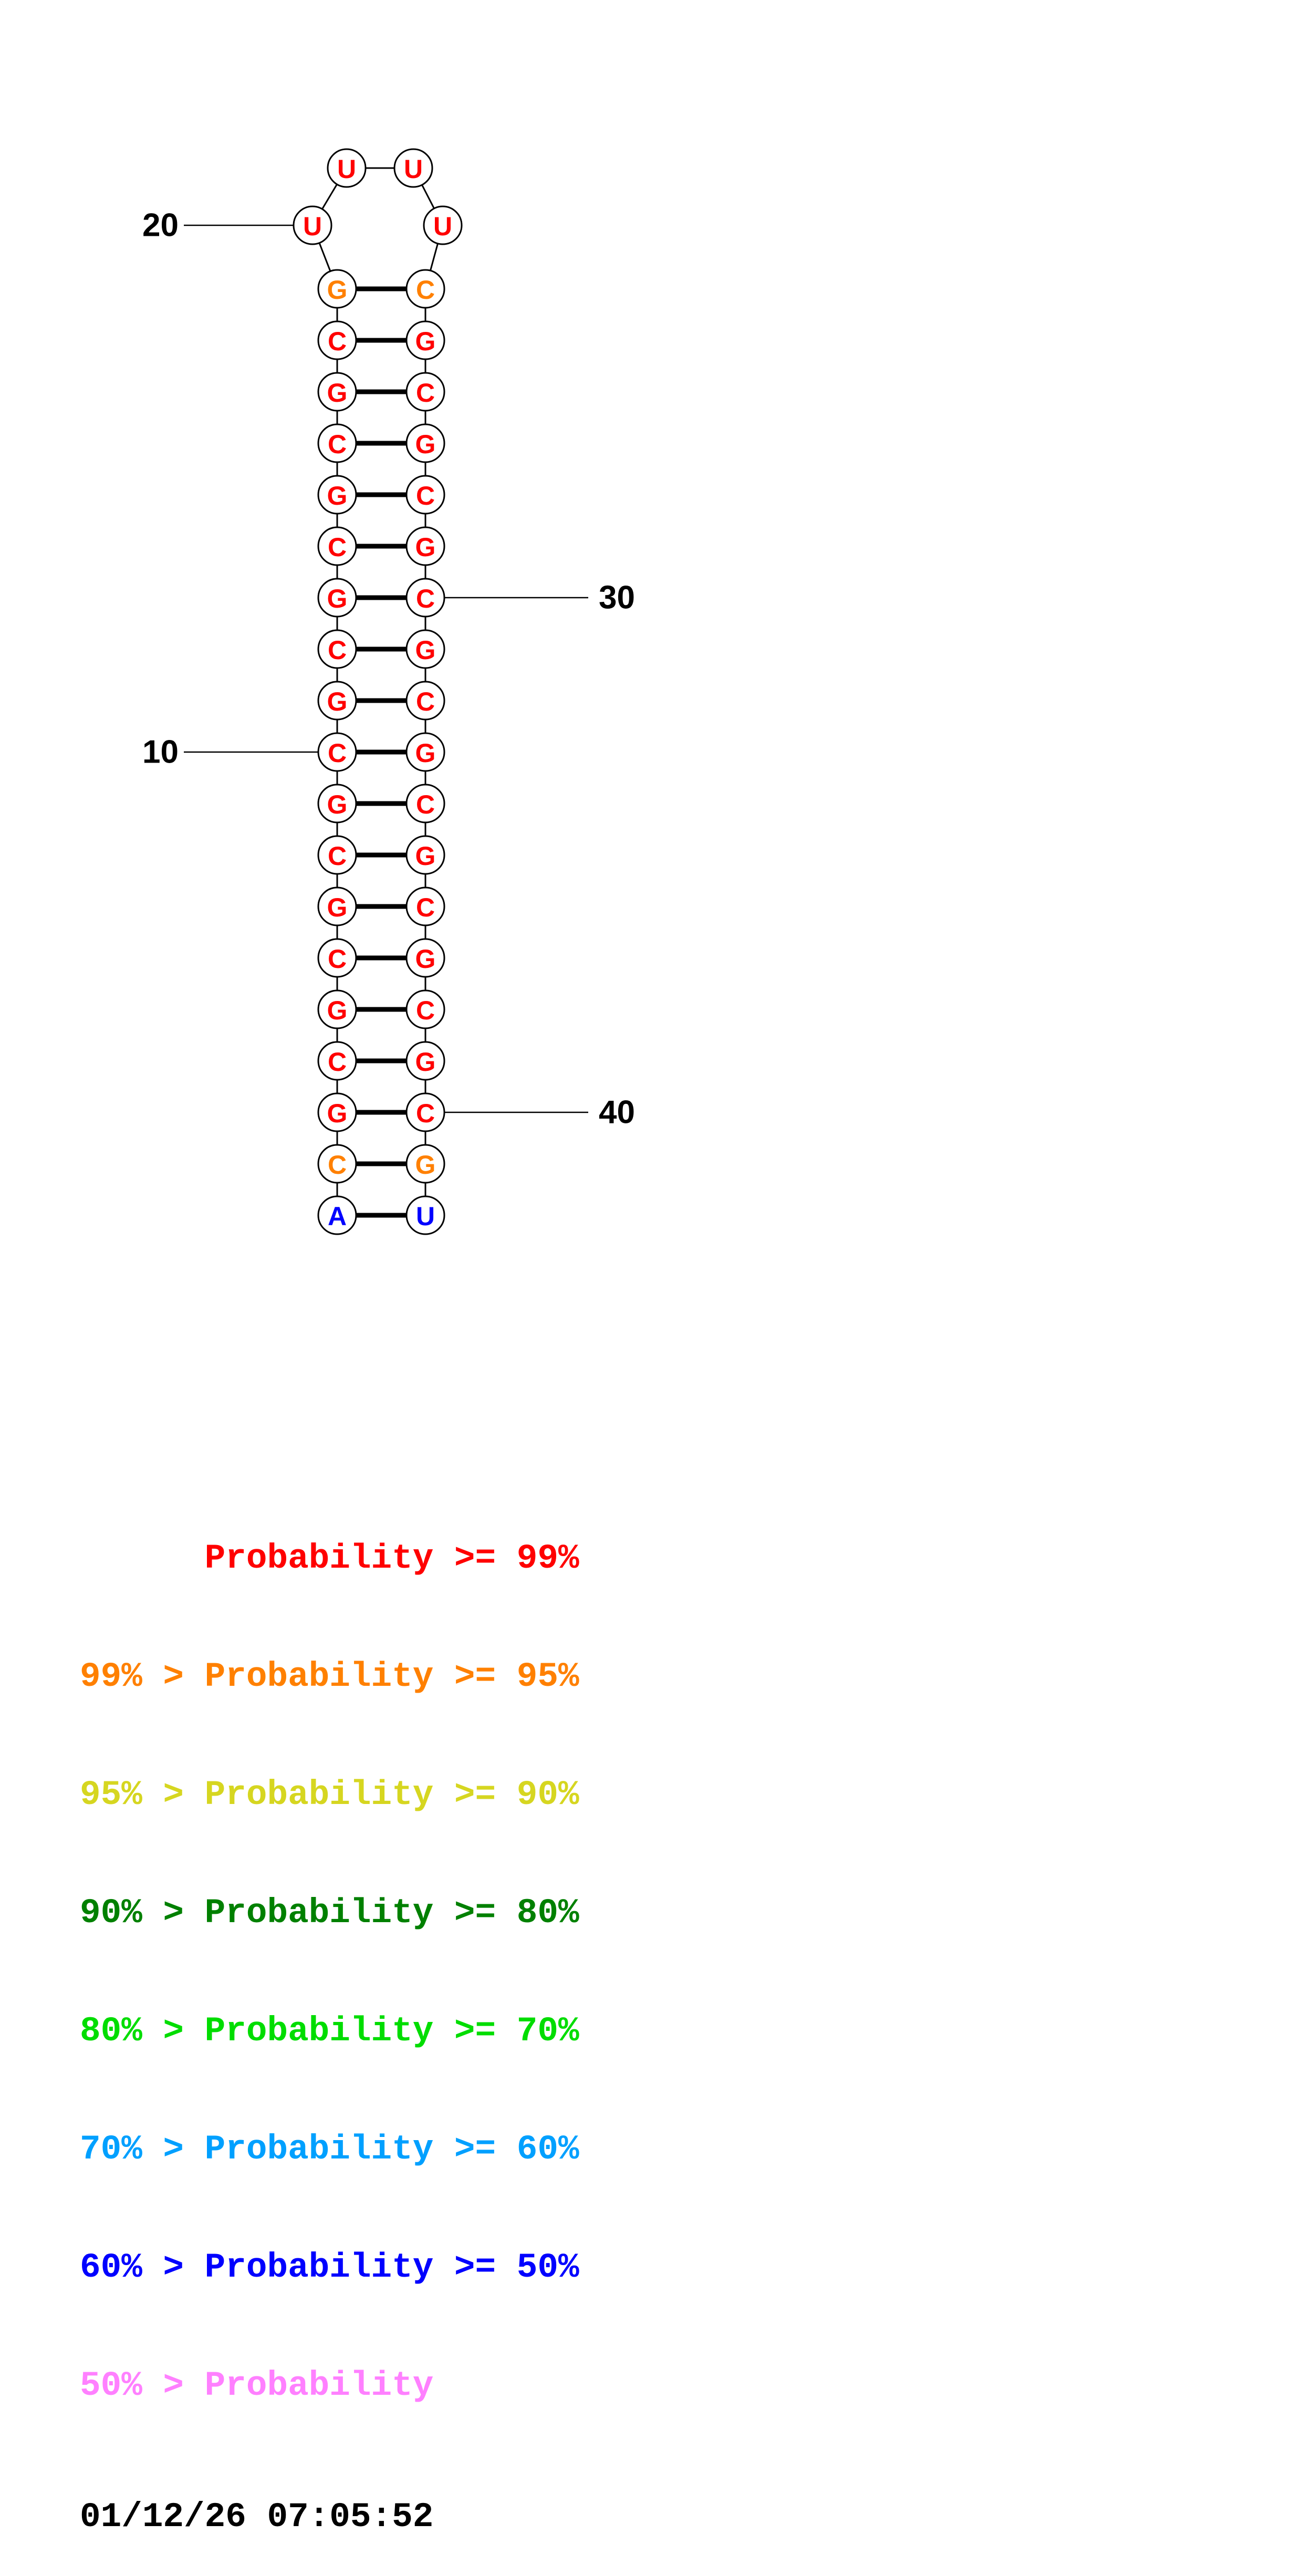 The image size is (1302, 2576). Describe the element at coordinates (257, 2517) in the screenshot. I see `timestamp: 01/12/26 07:05:52` at that location.